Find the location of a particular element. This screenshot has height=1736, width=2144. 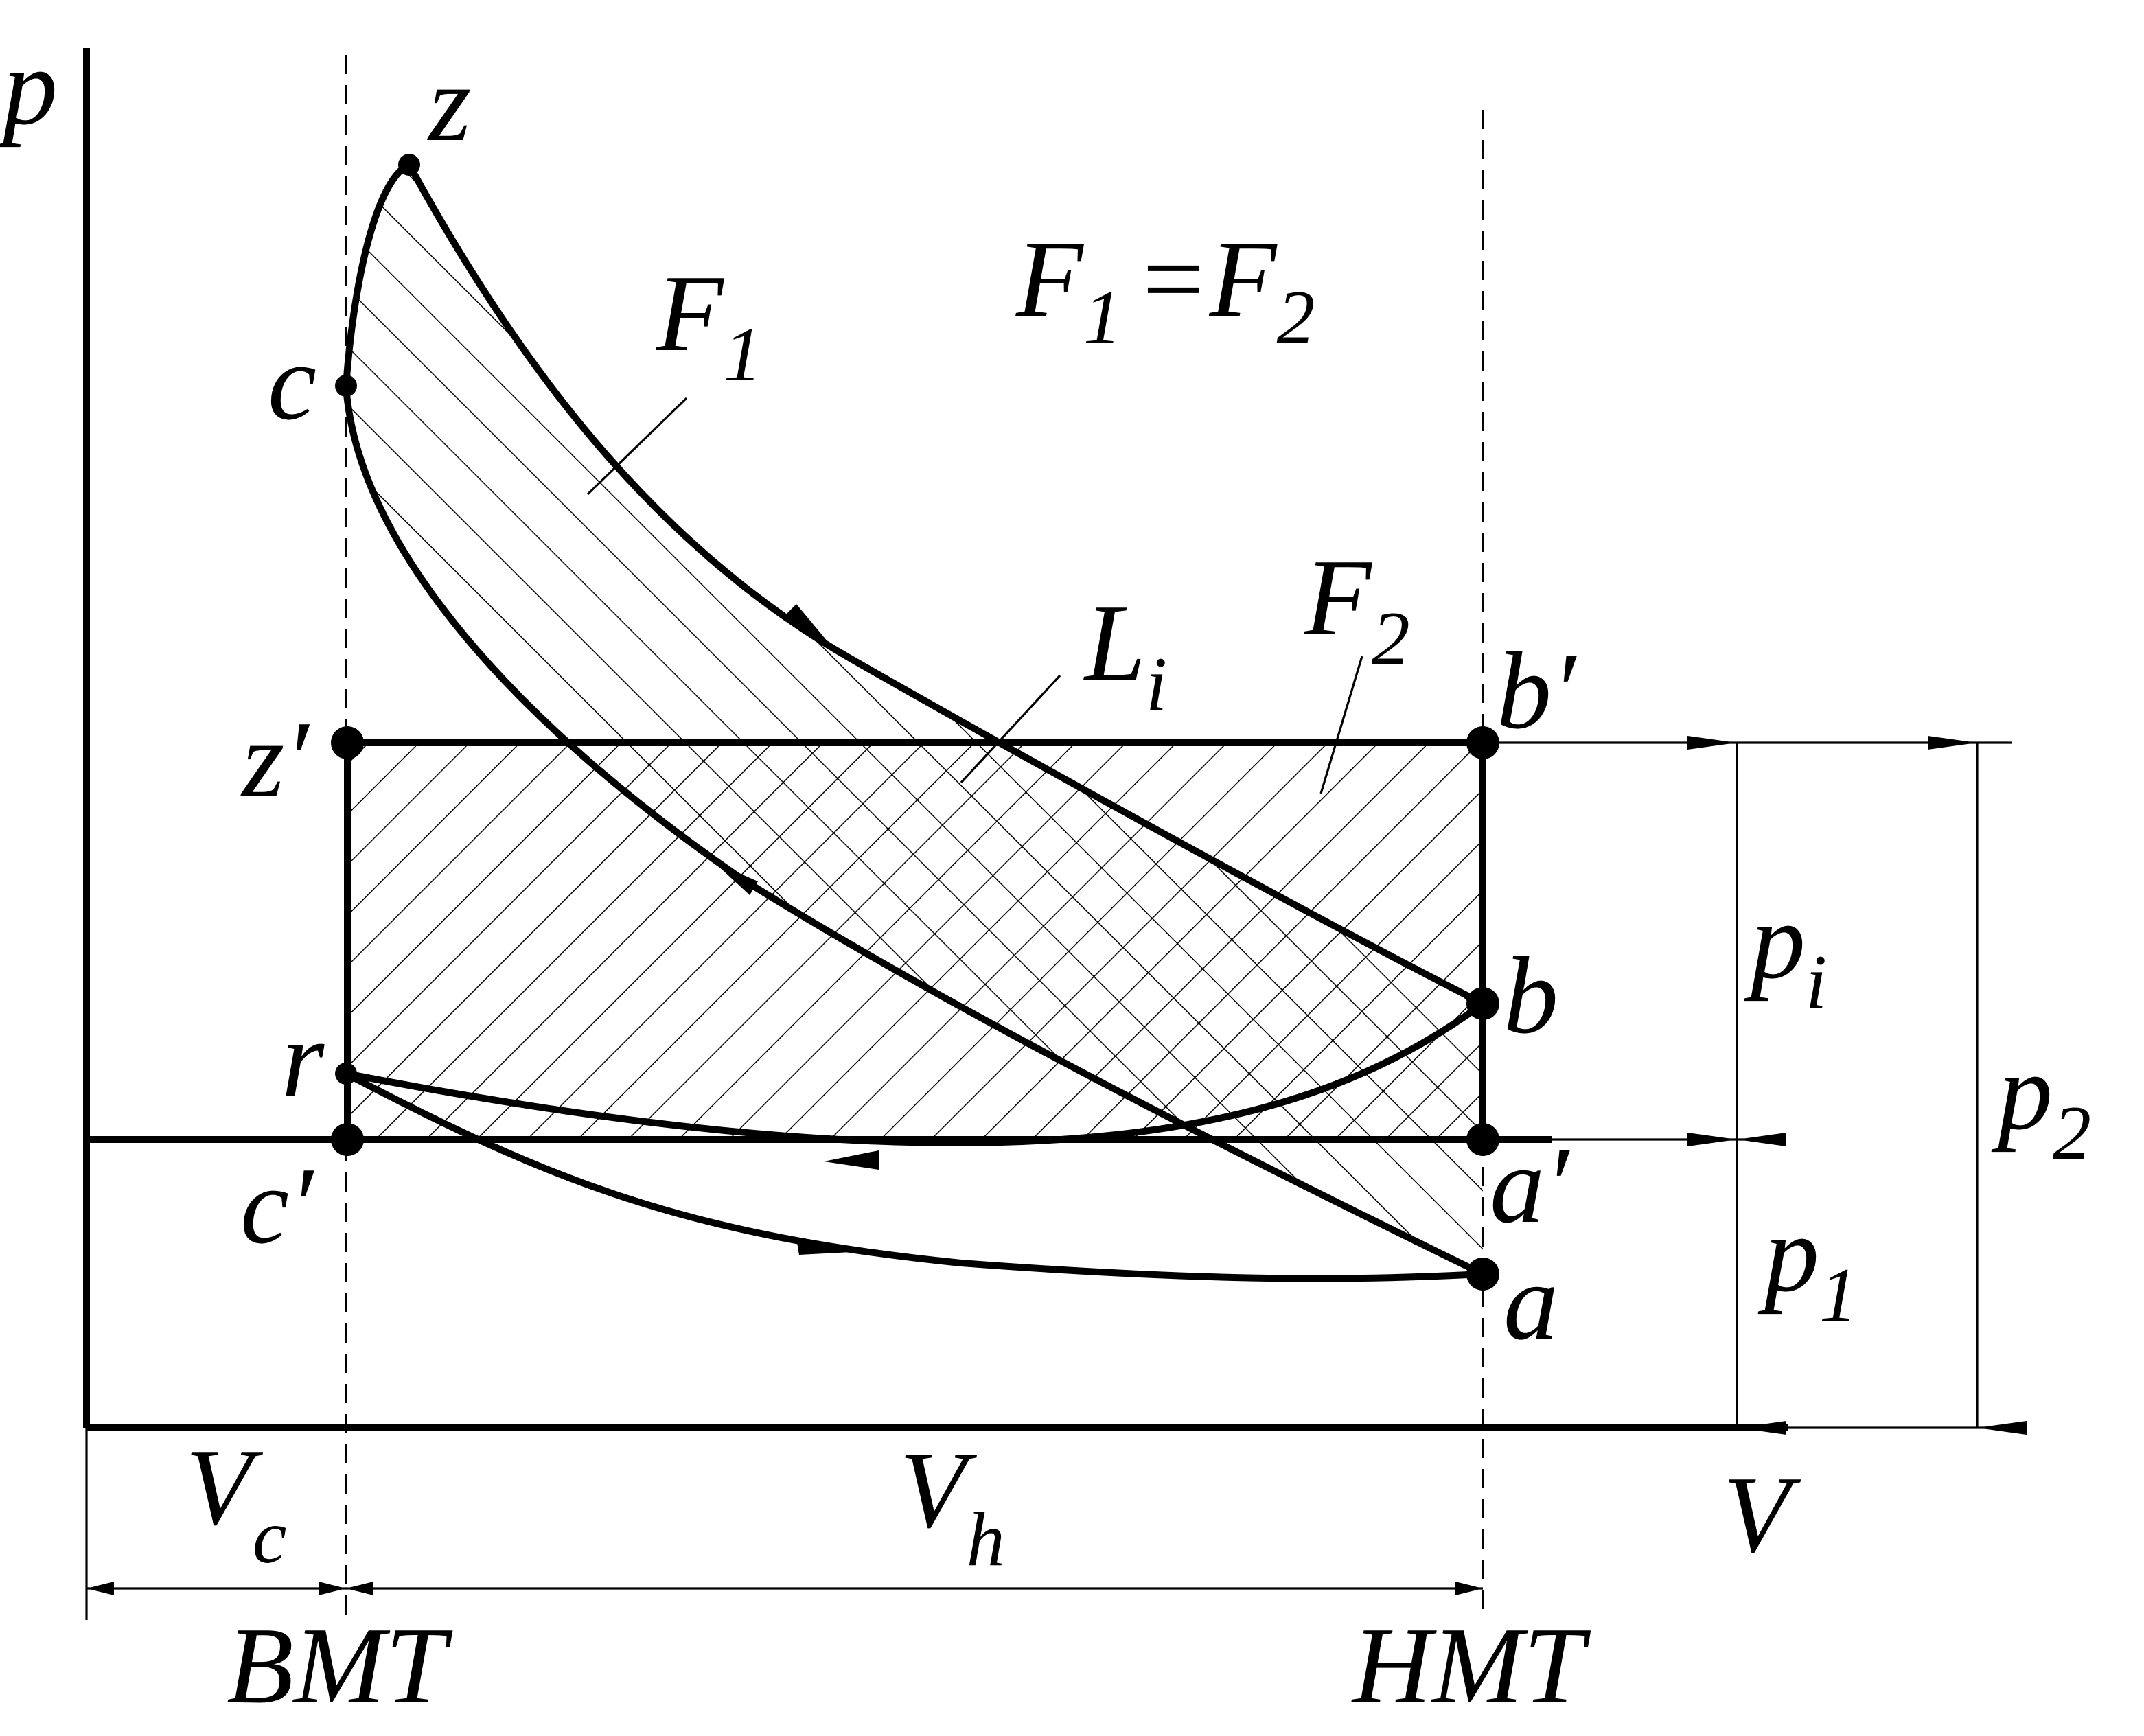

point-label: a is located at coordinates (1530, 1301).